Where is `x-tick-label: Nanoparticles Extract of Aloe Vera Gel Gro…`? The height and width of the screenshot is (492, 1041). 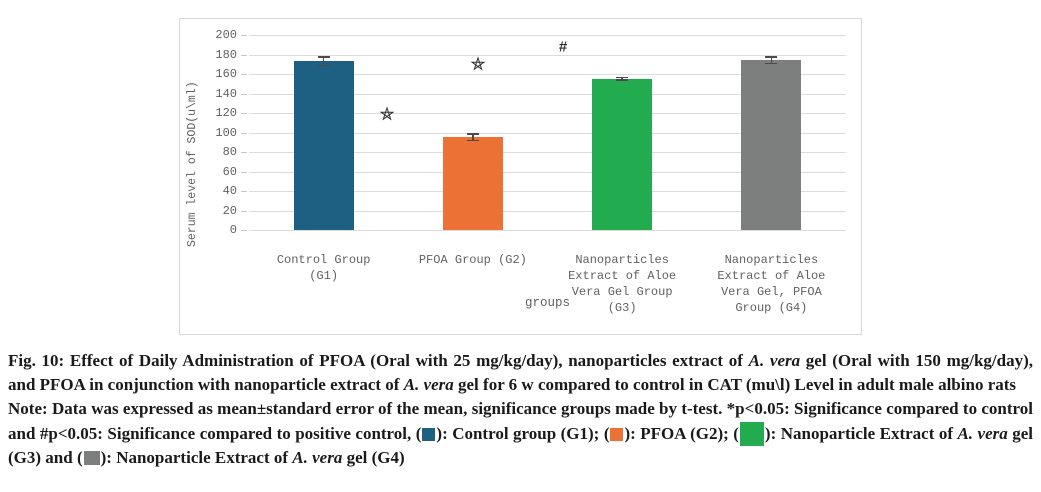 x-tick-label: Nanoparticles Extract of Aloe Vera Gel Gro… is located at coordinates (622, 284).